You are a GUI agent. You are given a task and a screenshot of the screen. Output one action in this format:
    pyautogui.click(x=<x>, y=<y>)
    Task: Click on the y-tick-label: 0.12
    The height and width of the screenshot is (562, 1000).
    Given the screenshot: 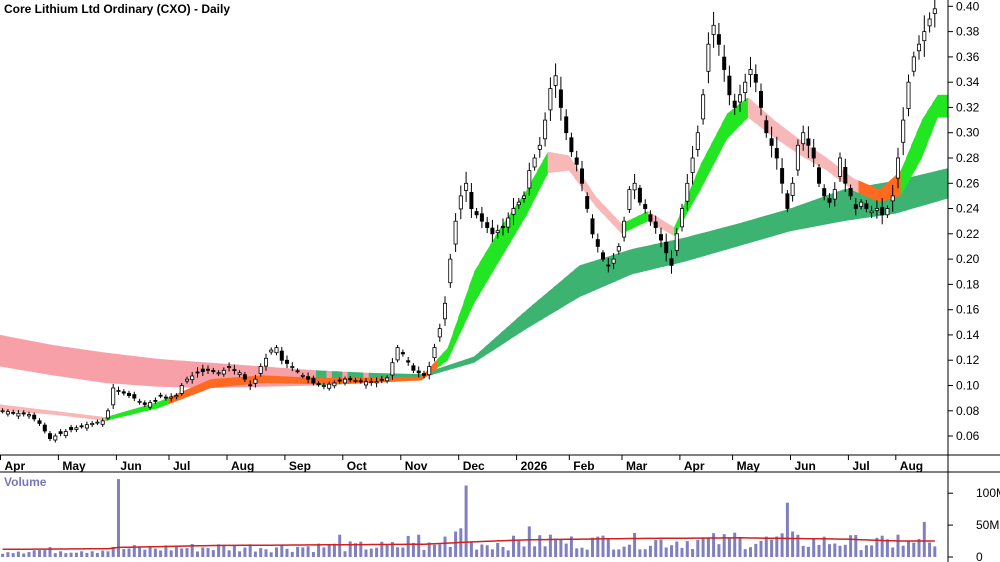 What is the action you would take?
    pyautogui.click(x=968, y=360)
    